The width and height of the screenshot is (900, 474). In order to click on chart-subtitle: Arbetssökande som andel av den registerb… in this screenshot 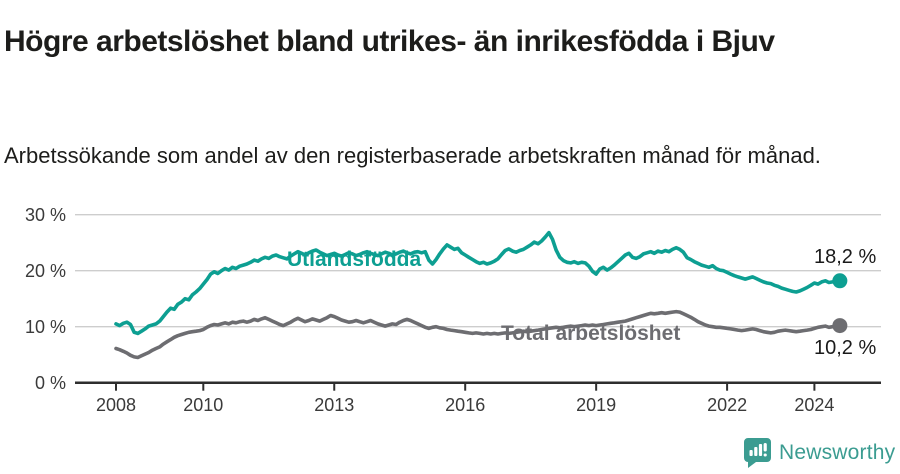, I will do `click(412, 155)`.